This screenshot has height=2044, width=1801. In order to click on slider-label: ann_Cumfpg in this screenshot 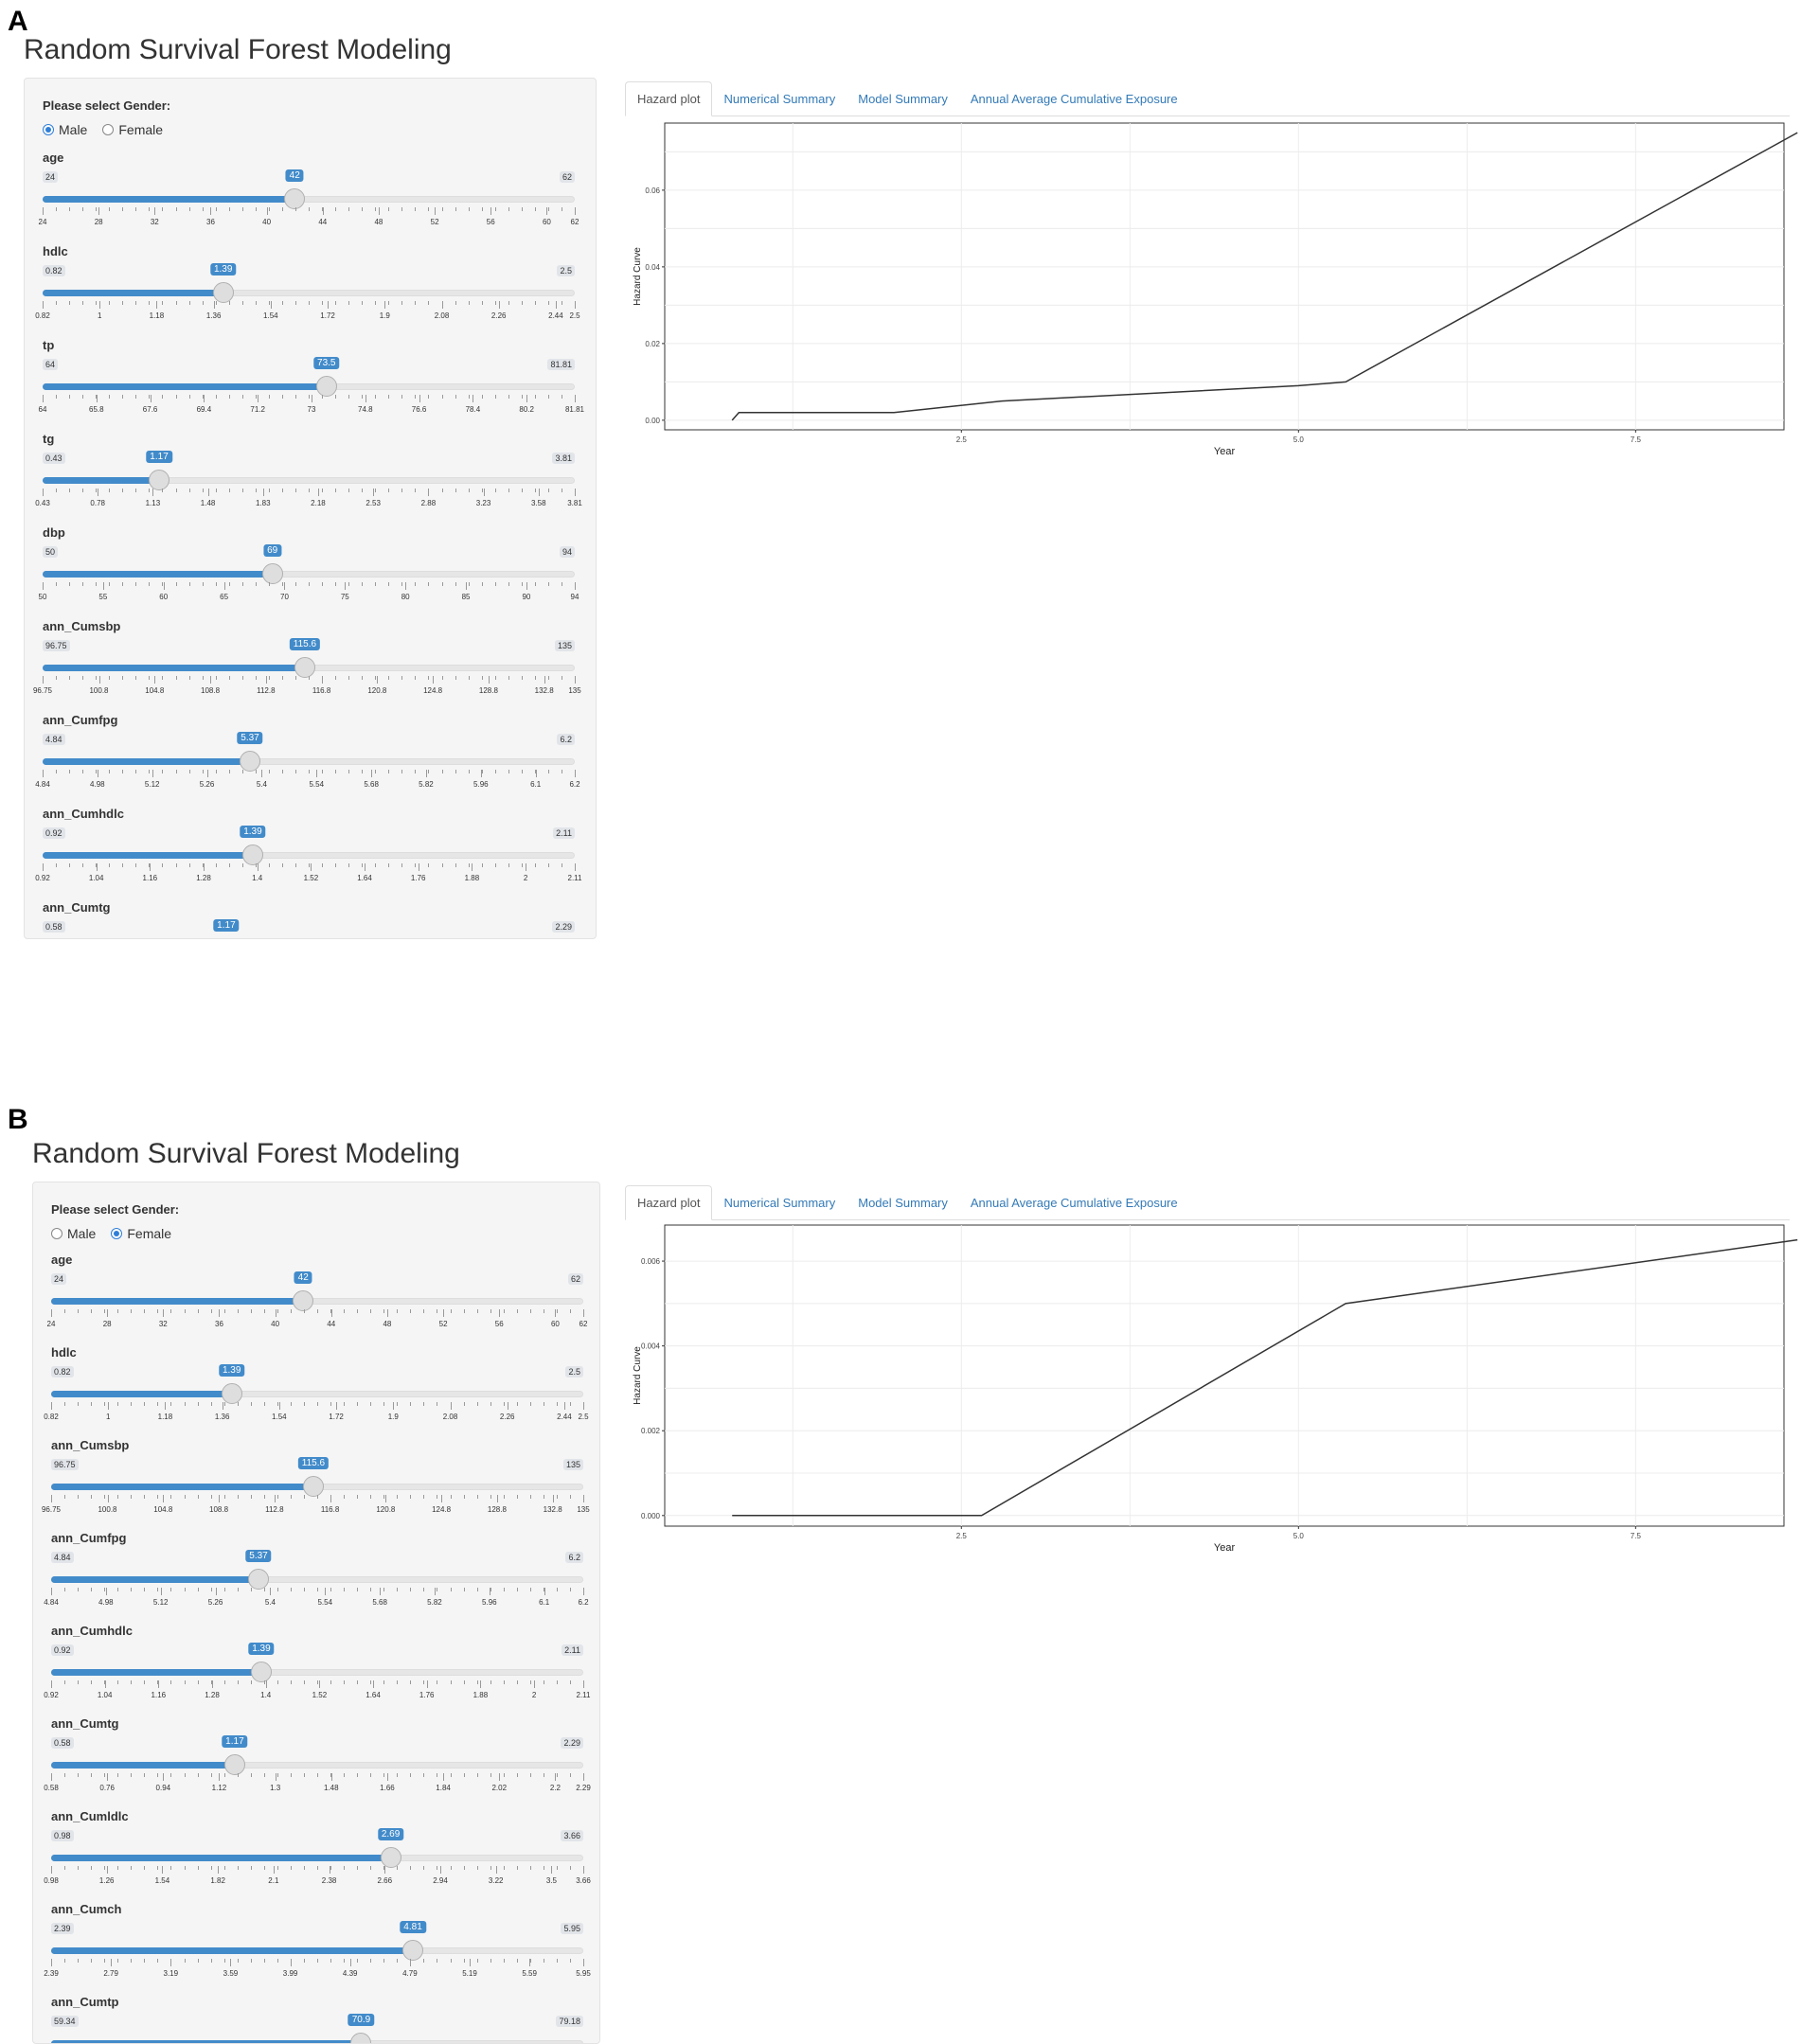, I will do `click(89, 1538)`.